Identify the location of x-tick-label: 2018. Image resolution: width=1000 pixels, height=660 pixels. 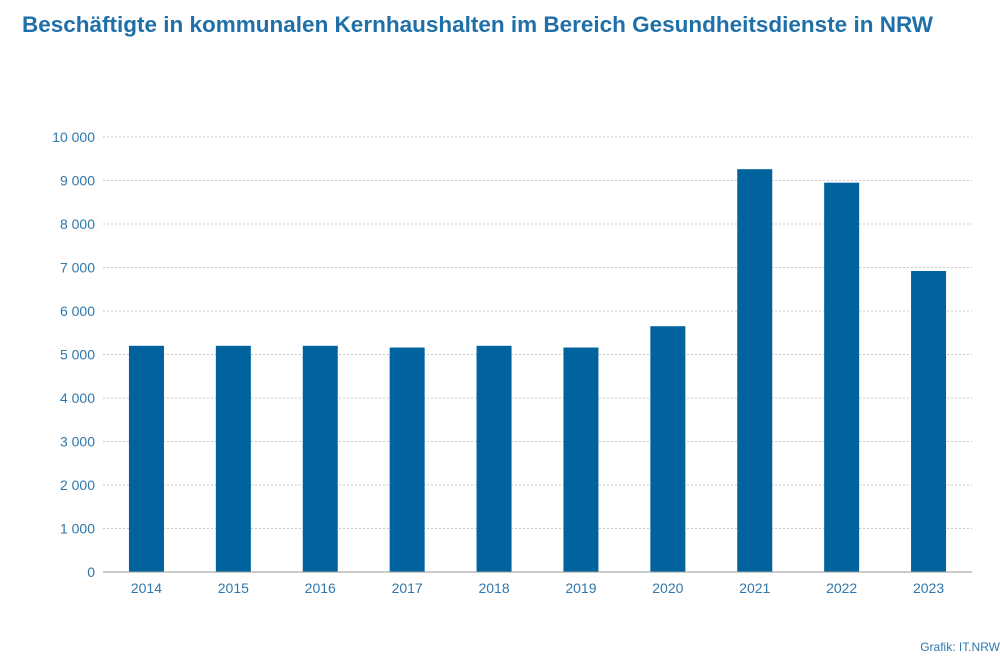
(493, 588).